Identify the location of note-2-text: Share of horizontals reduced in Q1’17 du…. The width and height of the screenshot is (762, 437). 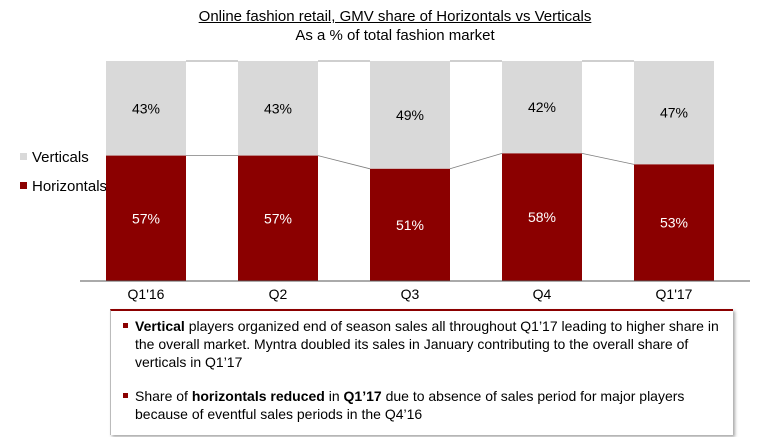
(433, 405).